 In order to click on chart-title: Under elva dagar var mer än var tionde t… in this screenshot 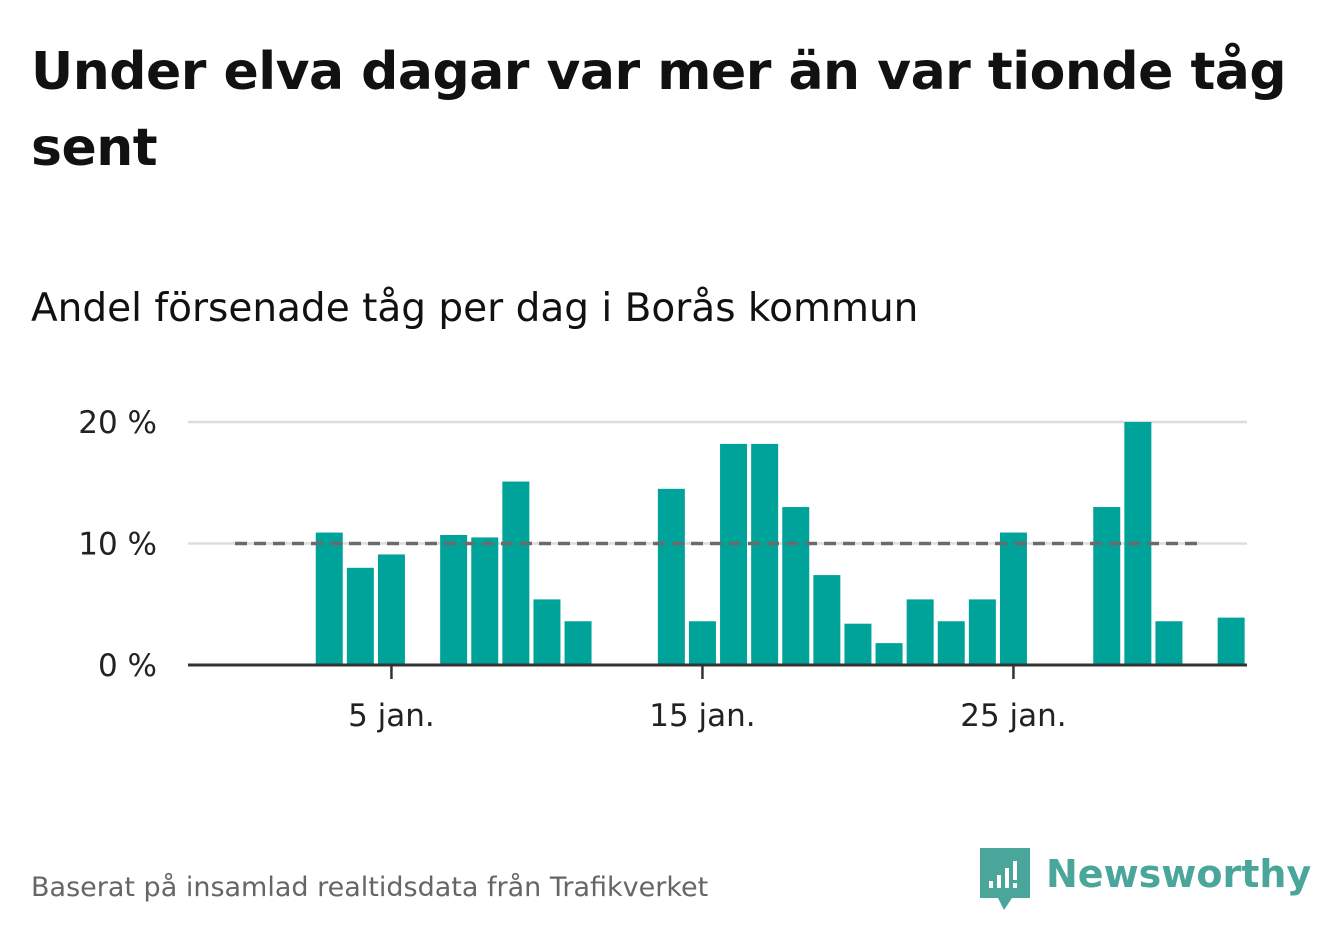, I will do `click(659, 110)`.